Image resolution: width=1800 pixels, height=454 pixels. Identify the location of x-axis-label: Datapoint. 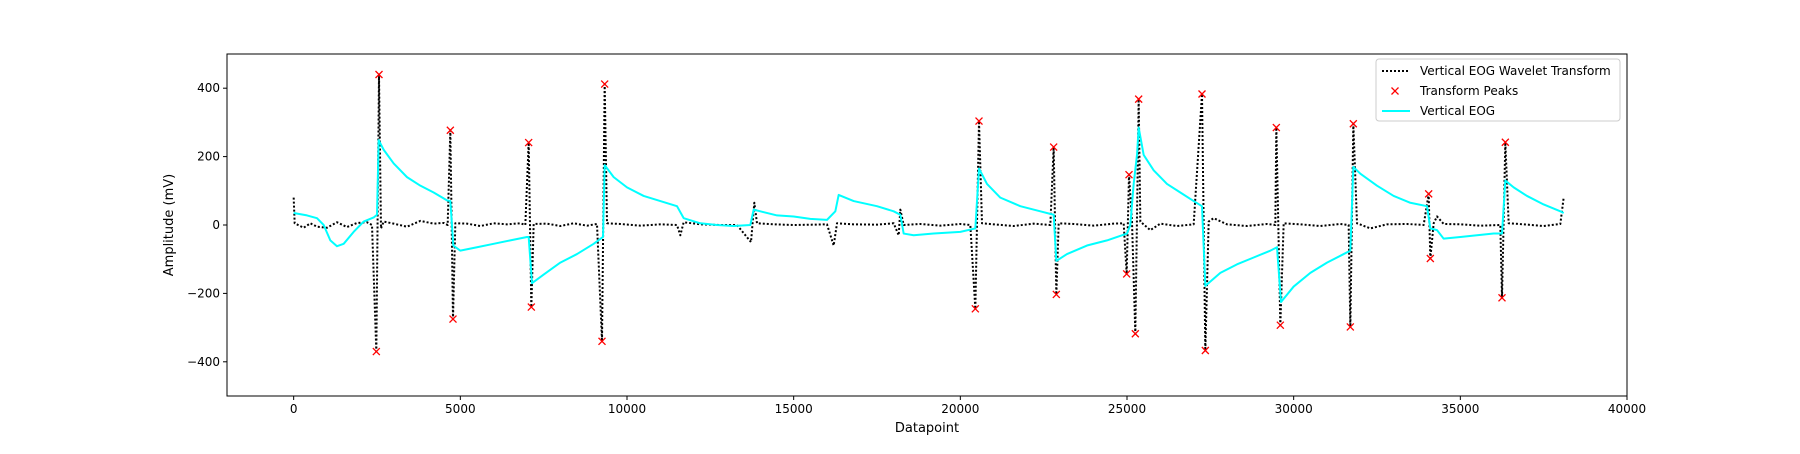
(927, 428).